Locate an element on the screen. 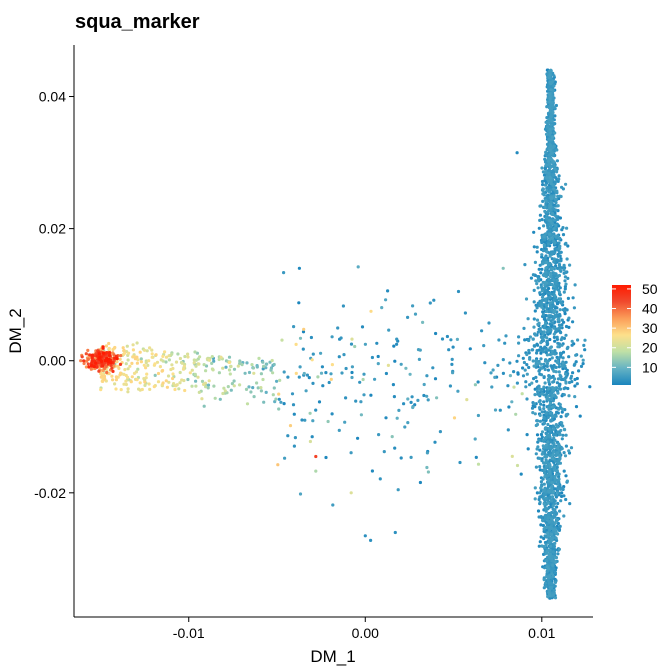  legend-tick-label: 40 is located at coordinates (650, 309).